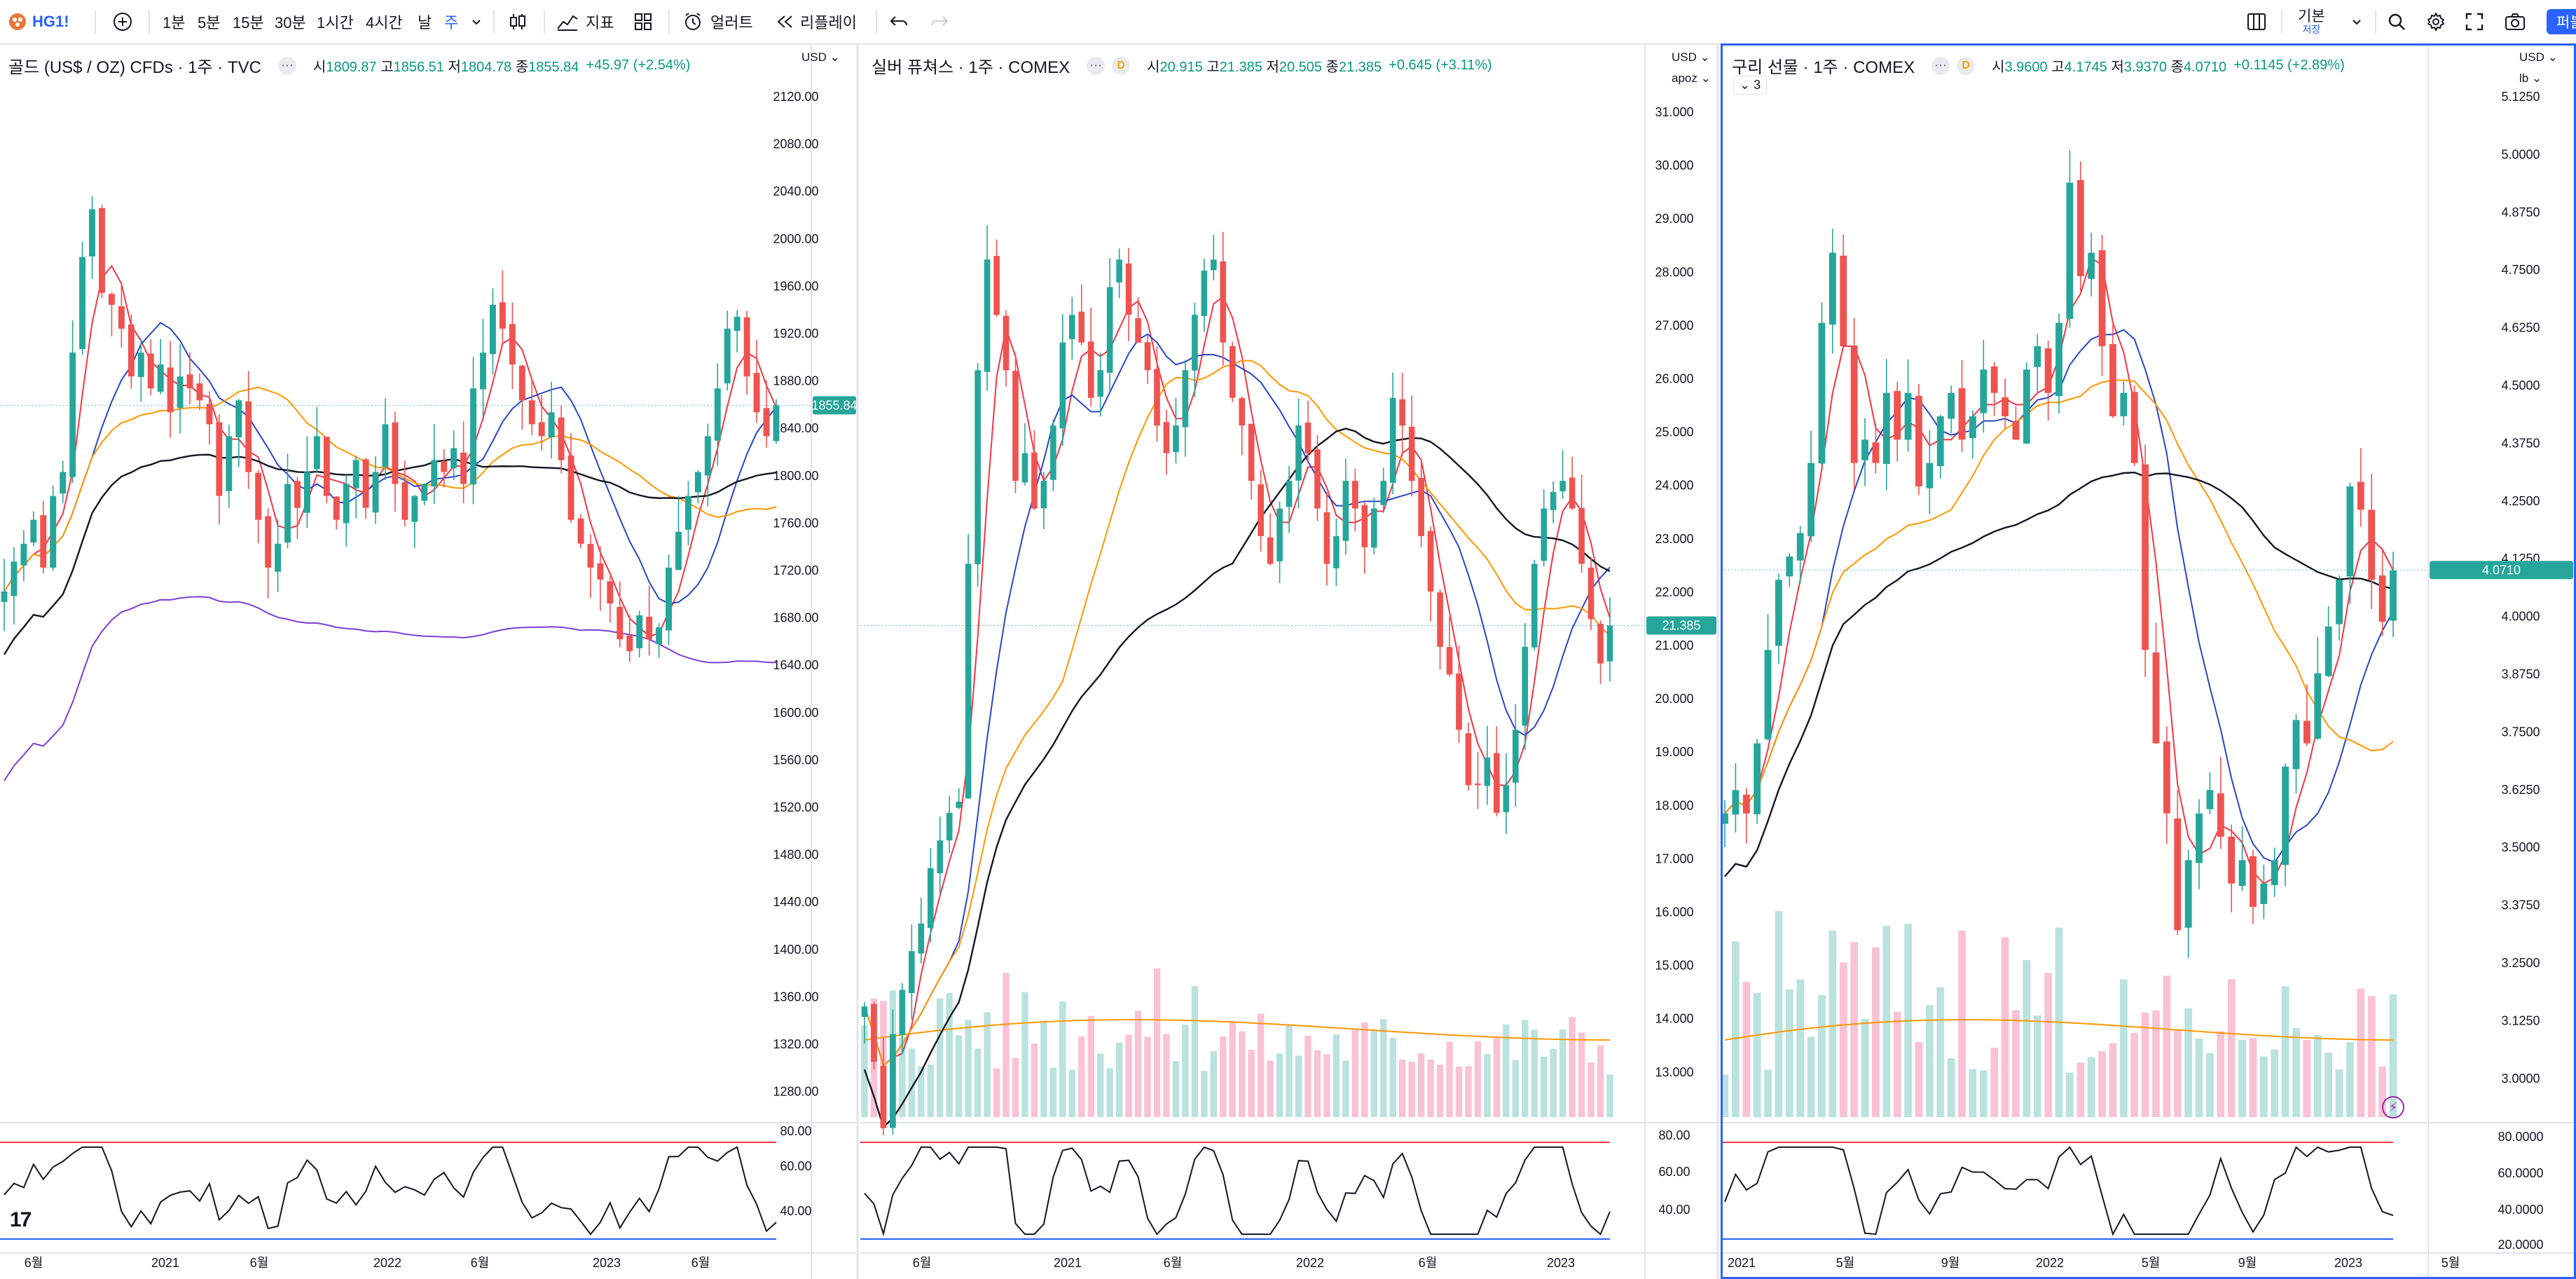 The image size is (2576, 1279). I want to click on search-button, so click(2396, 21).